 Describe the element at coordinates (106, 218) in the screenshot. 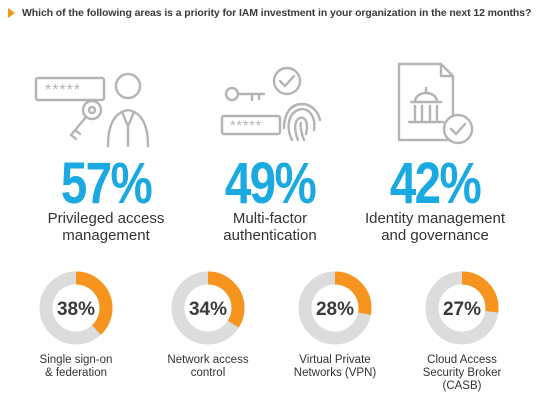

I see `stat-label-line: Privileged access` at that location.